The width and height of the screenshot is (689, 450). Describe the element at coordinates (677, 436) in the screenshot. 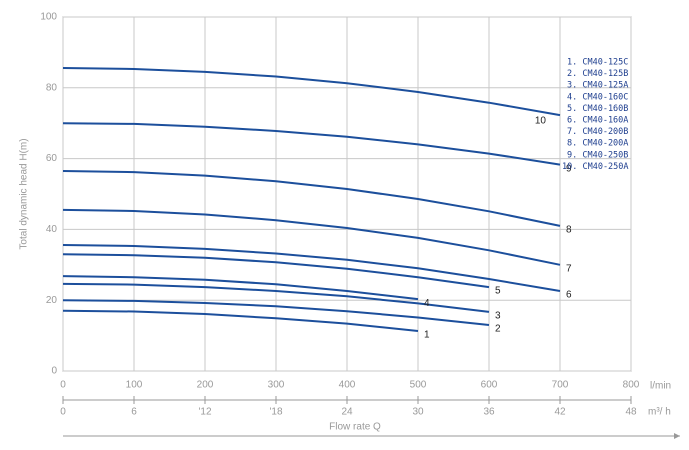

I see `flow-arrowhead` at that location.